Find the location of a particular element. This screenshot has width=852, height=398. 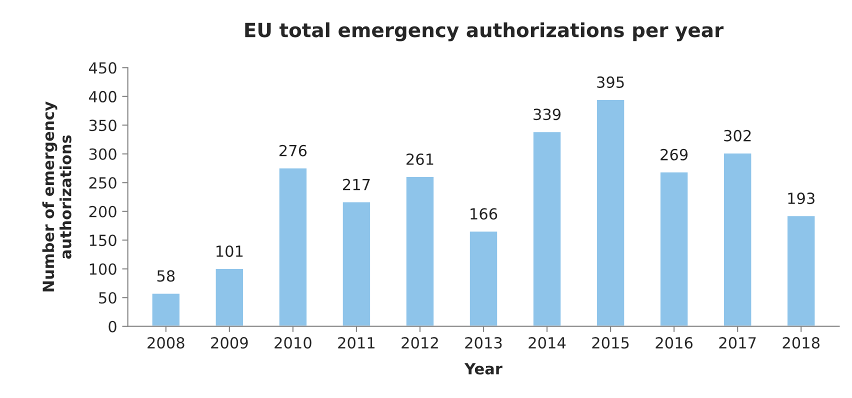

x-tick-label: 2017 is located at coordinates (737, 343).